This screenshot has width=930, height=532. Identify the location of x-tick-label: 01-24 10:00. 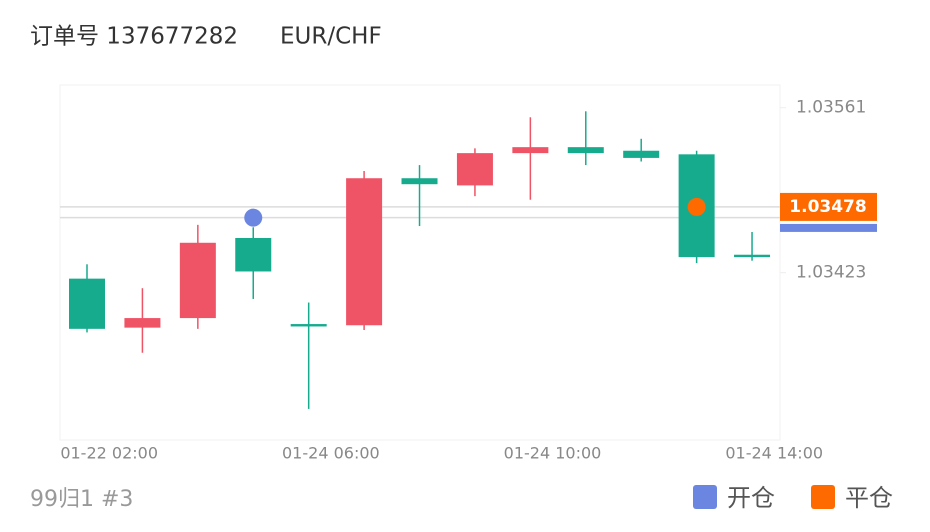
(553, 453).